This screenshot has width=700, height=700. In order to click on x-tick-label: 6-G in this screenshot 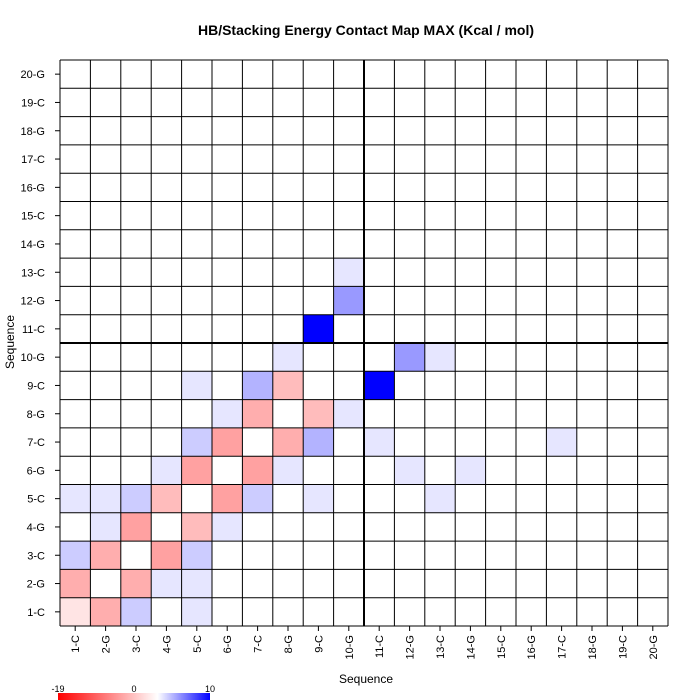, I will do `click(228, 644)`.